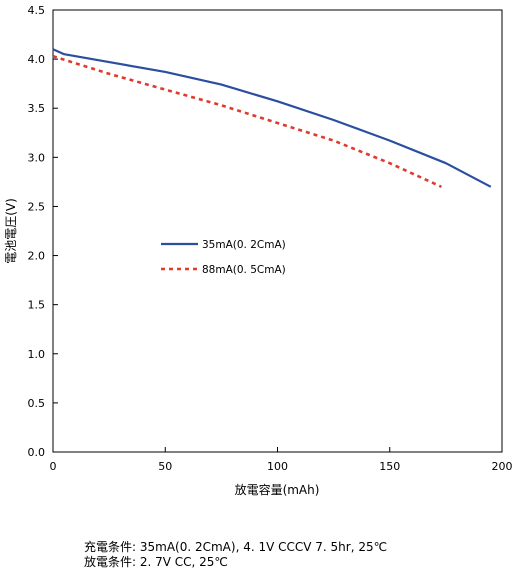 Image resolution: width=518 pixels, height=579 pixels. I want to click on y-tick-label: 0.5, so click(37, 403).